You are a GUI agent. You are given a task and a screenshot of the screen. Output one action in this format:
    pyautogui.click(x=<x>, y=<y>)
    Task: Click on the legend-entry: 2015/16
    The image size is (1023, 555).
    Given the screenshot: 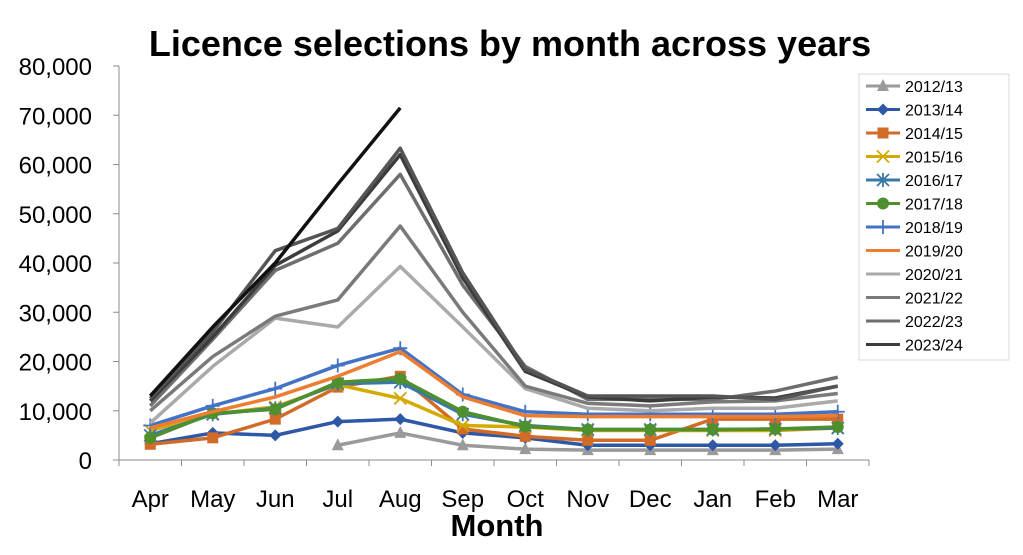 What is the action you would take?
    pyautogui.click(x=914, y=158)
    